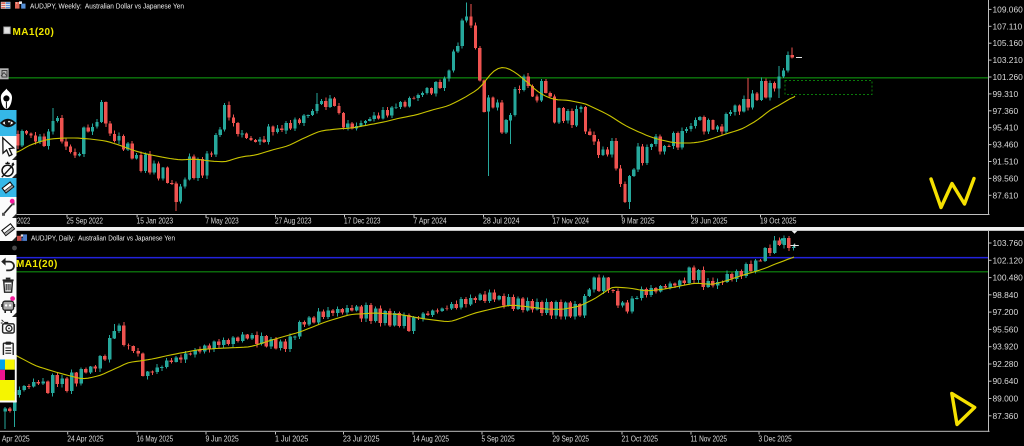 Image resolution: width=1024 pixels, height=446 pixels. I want to click on svg-text: 25 Sep 2022, so click(85, 220).